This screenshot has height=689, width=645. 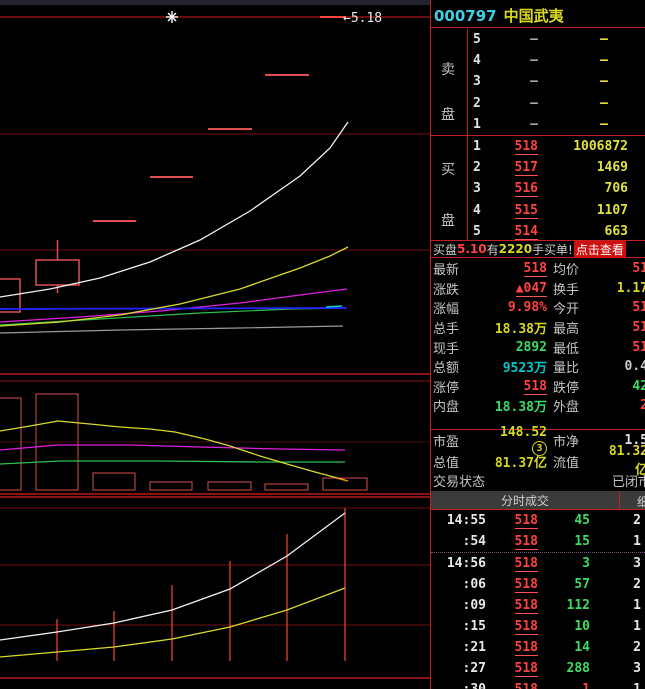 I want to click on tab-next-partial: 细, so click(x=641, y=501).